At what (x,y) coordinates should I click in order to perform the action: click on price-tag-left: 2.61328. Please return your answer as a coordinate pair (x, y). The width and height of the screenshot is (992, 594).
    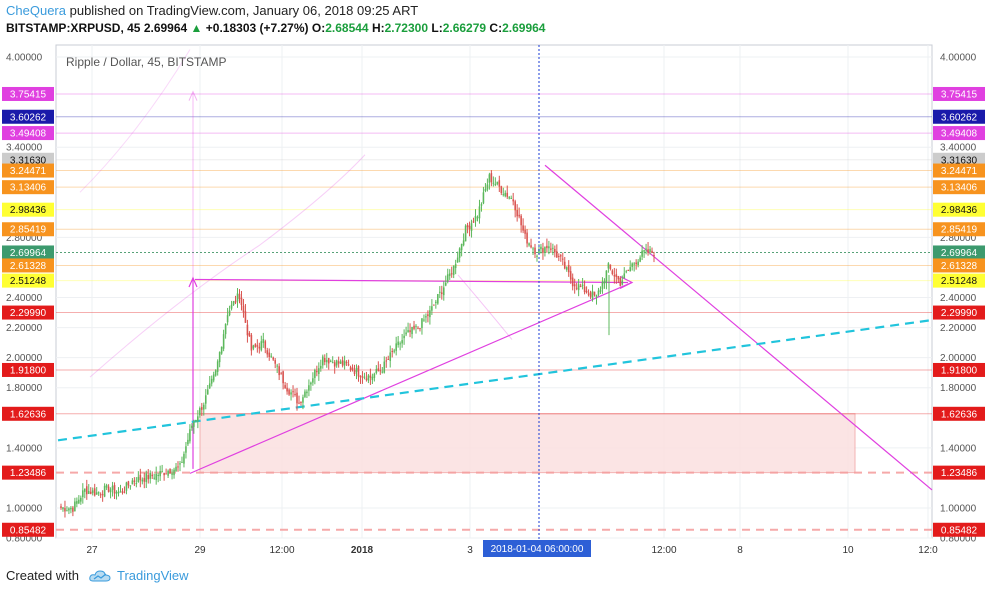
    Looking at the image, I should click on (28, 265).